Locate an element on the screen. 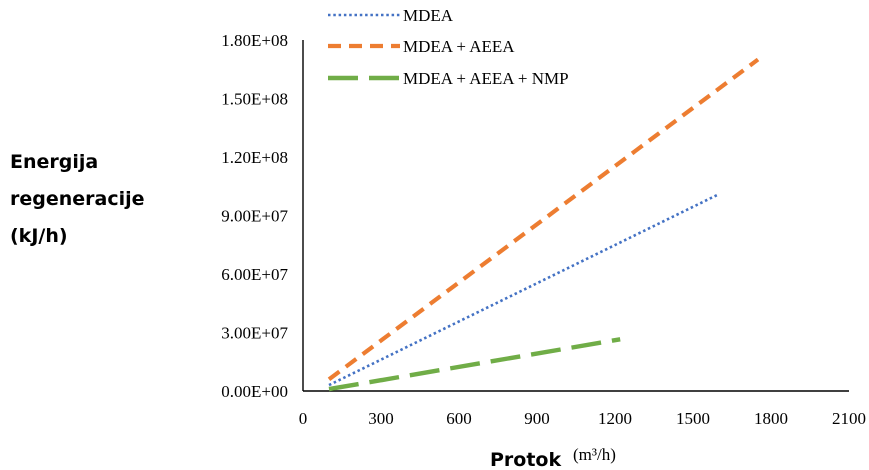 This screenshot has width=869, height=470. x-tick-label: 900 is located at coordinates (537, 418).